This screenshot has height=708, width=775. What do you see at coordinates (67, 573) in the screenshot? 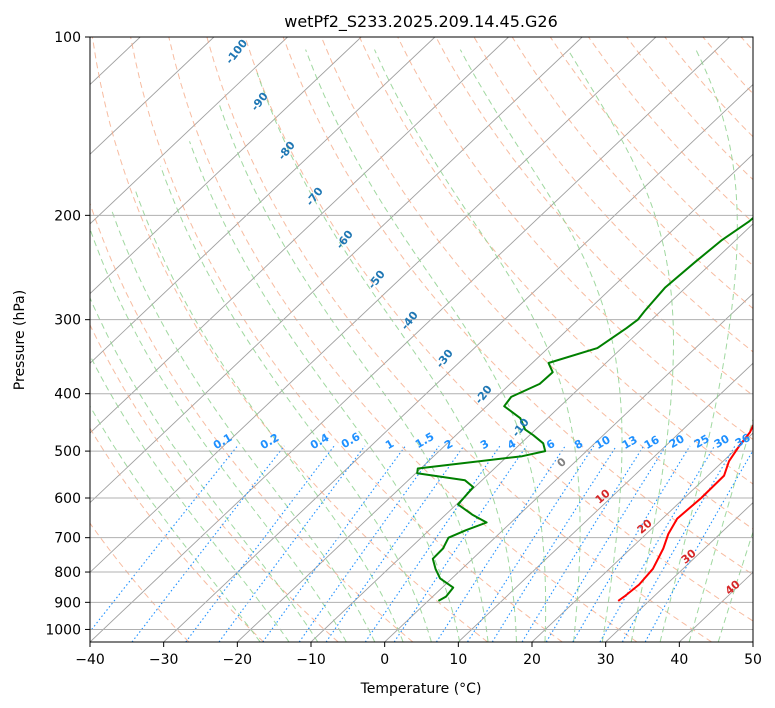
I see `y-tick-label: 800` at bounding box center [67, 573].